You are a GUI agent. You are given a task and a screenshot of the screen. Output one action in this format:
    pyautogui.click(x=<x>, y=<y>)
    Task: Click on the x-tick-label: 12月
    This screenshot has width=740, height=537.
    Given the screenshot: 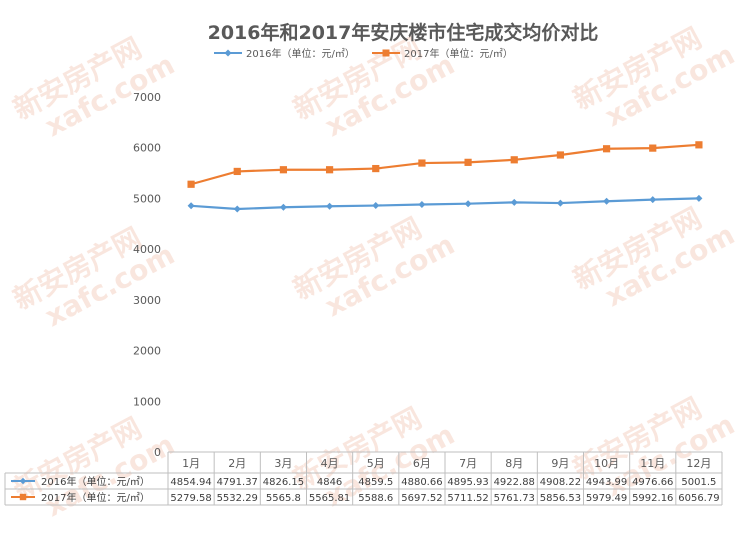 What is the action you would take?
    pyautogui.click(x=698, y=463)
    